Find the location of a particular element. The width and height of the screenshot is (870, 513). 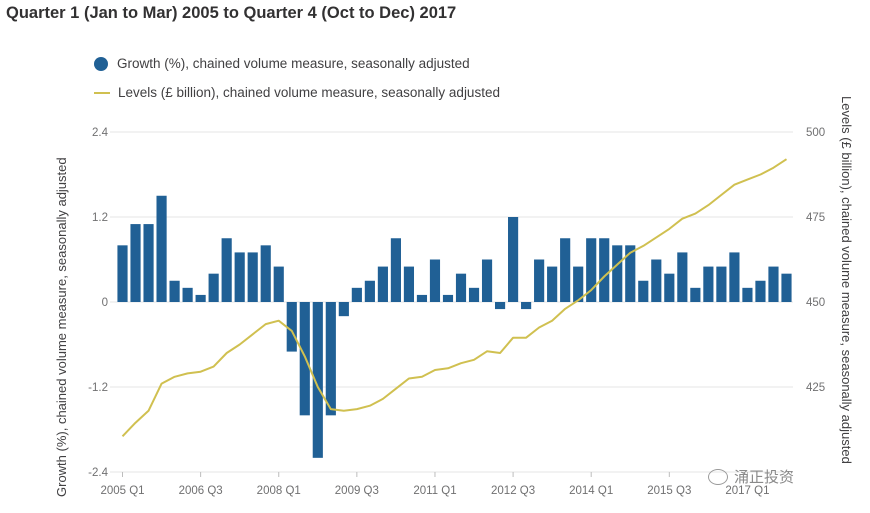

x-tick-label: 2006 Q3 is located at coordinates (201, 491).